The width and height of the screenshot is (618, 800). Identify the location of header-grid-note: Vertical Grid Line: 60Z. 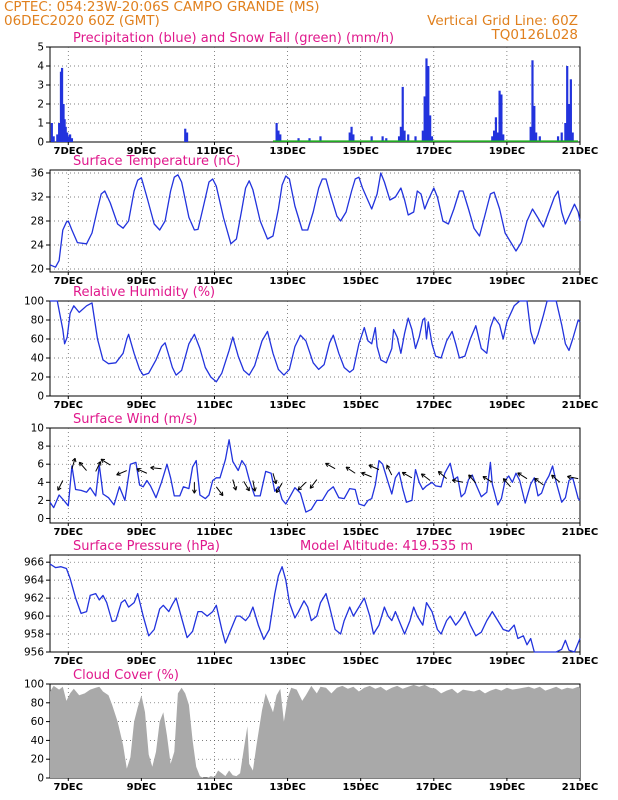
(502, 21).